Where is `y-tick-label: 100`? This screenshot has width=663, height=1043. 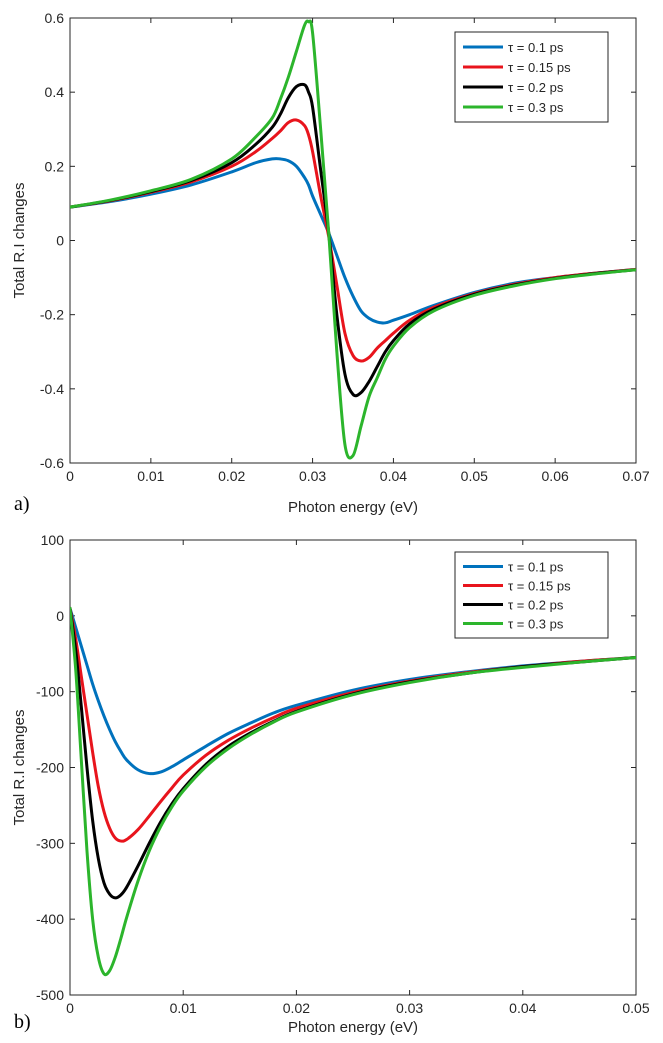 y-tick-label: 100 is located at coordinates (53, 540).